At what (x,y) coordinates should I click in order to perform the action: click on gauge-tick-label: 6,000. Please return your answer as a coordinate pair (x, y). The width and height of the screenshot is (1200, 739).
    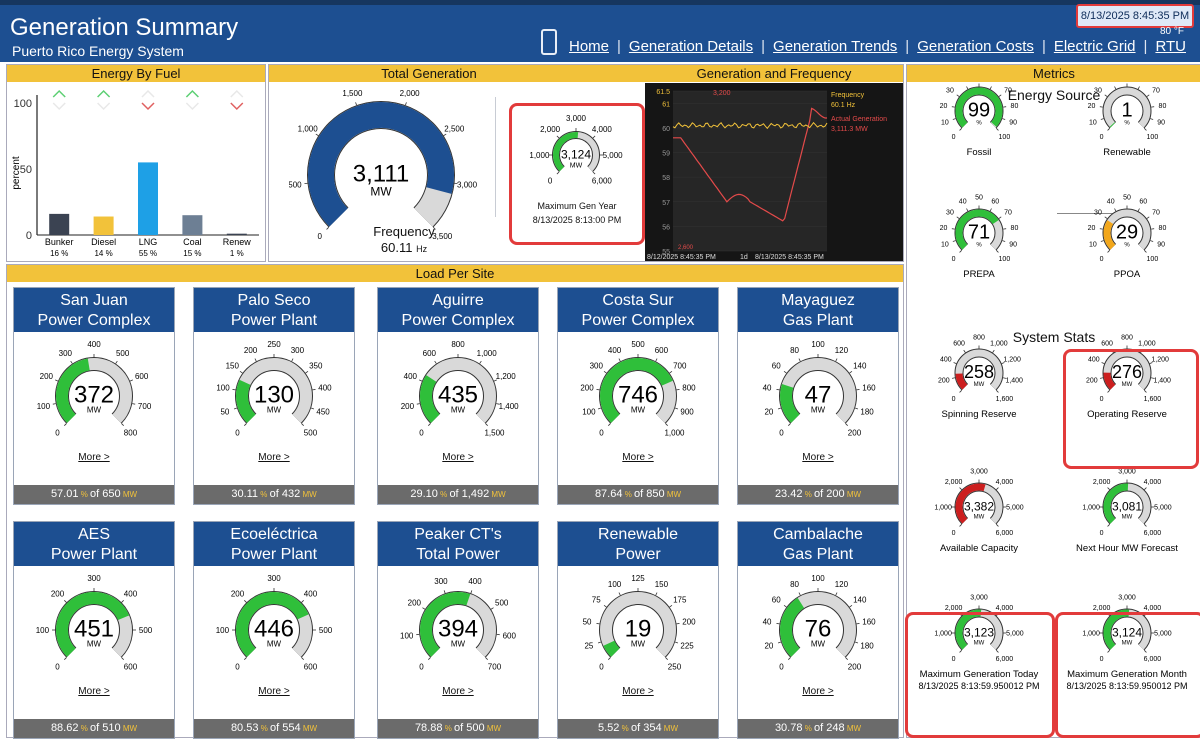
    Looking at the image, I should click on (1005, 533).